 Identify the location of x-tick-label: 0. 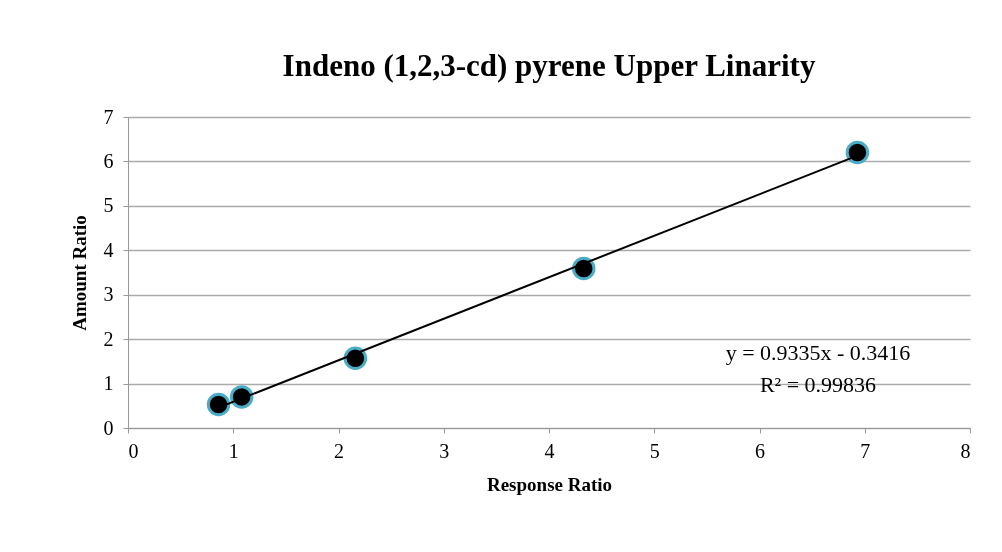
(133, 450).